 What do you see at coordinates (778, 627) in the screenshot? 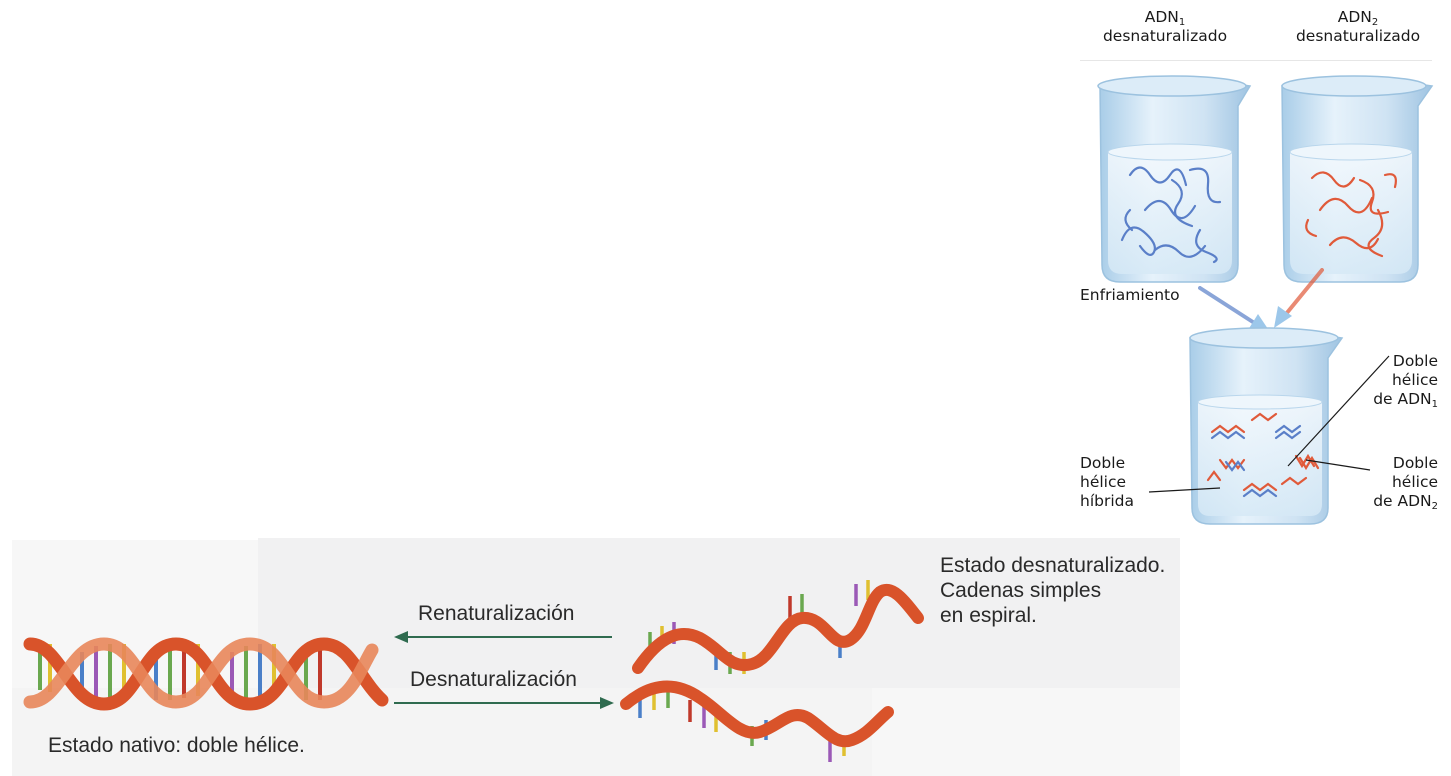
I see `single-strand-upper` at bounding box center [778, 627].